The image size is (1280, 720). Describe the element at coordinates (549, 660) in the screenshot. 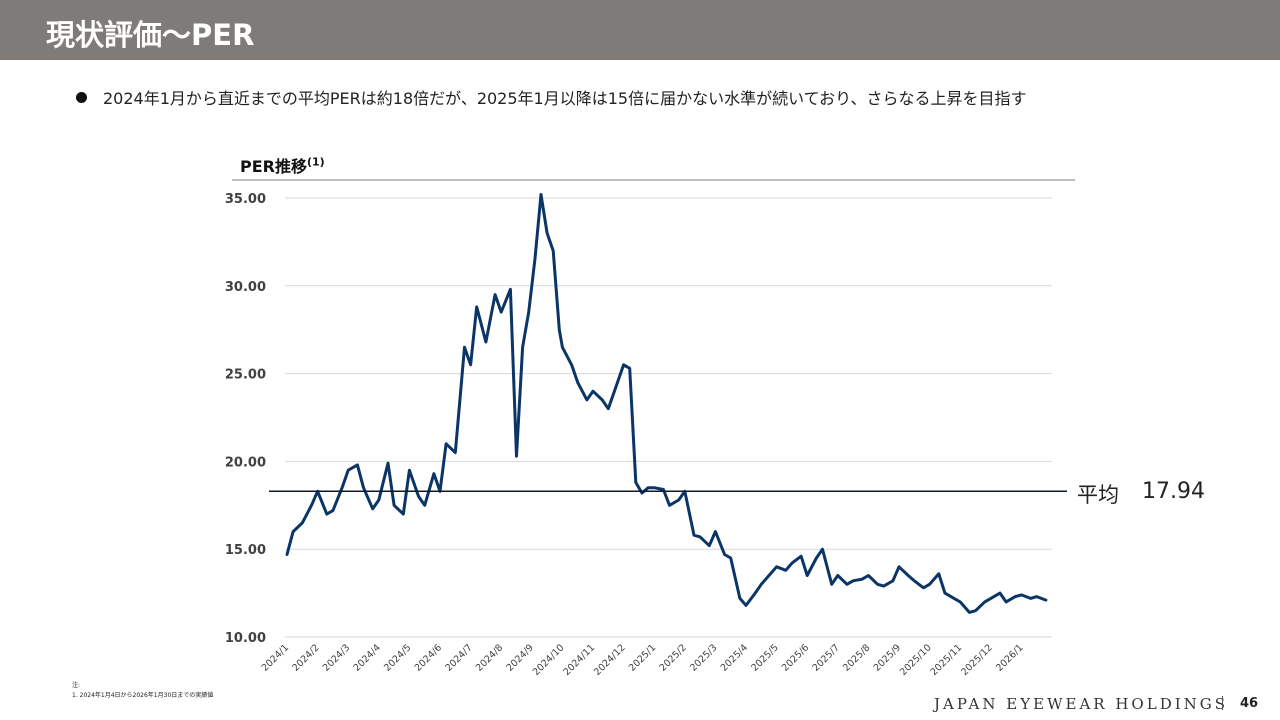

I see `x-tick-label: 2024/10` at that location.